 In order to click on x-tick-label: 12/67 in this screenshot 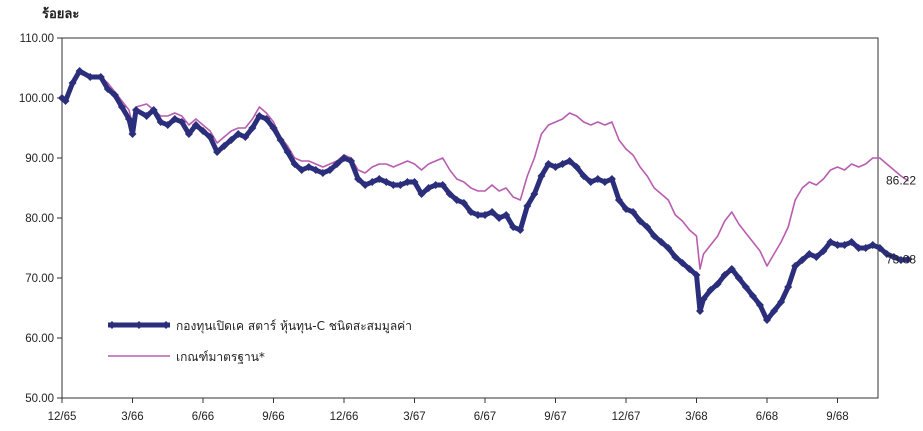, I will do `click(626, 417)`.